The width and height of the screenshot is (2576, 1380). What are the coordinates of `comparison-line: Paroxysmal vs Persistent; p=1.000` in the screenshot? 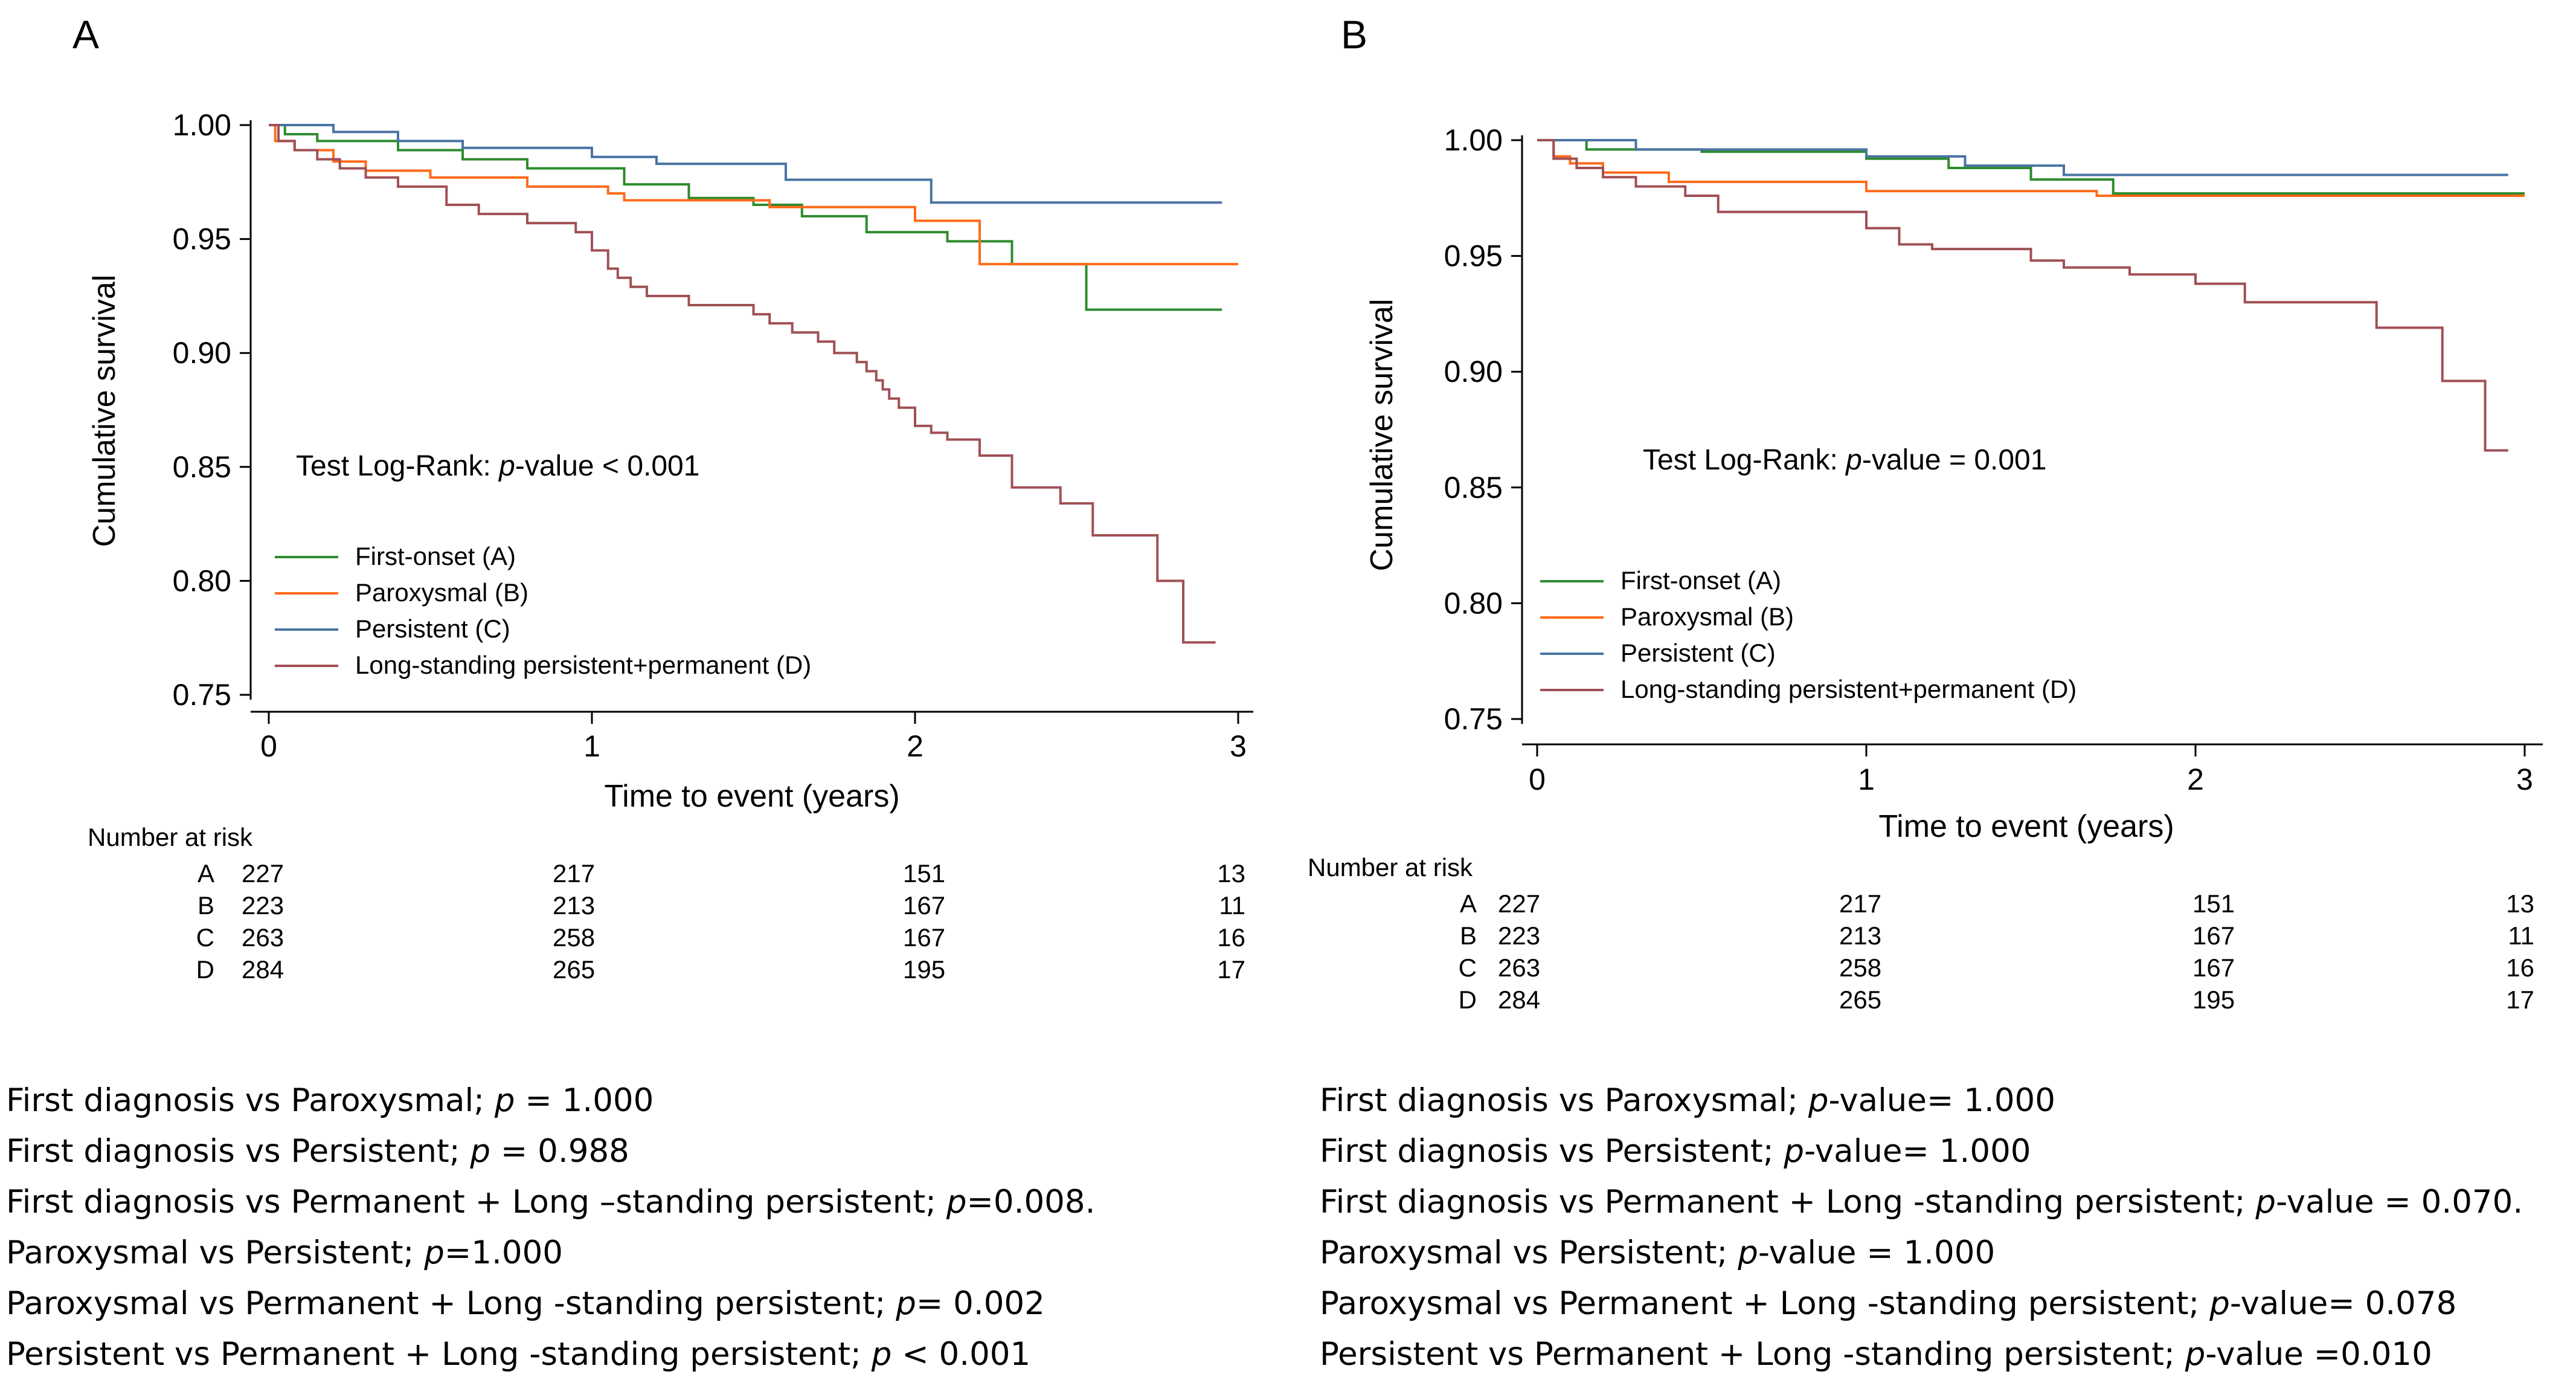 It's located at (285, 1253).